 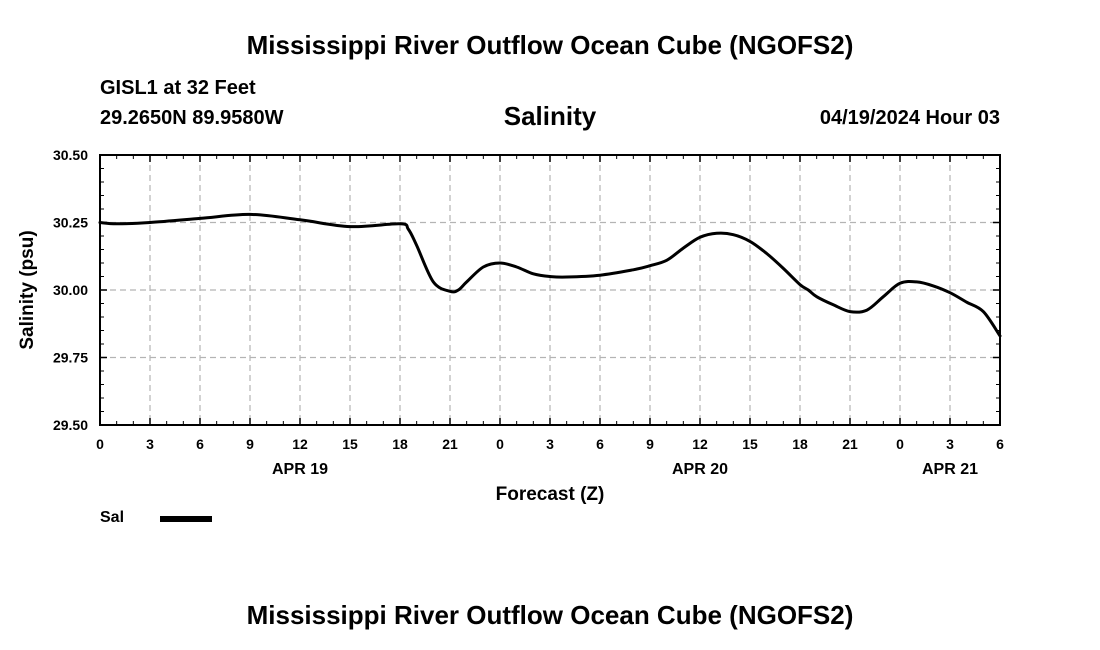 What do you see at coordinates (27, 289) in the screenshot?
I see `y-axis-title: Salinity (psu)` at bounding box center [27, 289].